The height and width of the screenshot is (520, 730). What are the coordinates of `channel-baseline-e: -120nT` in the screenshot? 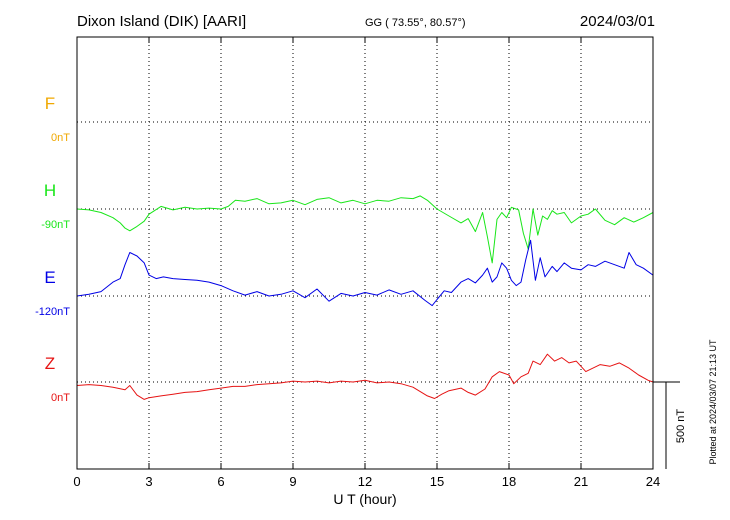 It's located at (52, 312).